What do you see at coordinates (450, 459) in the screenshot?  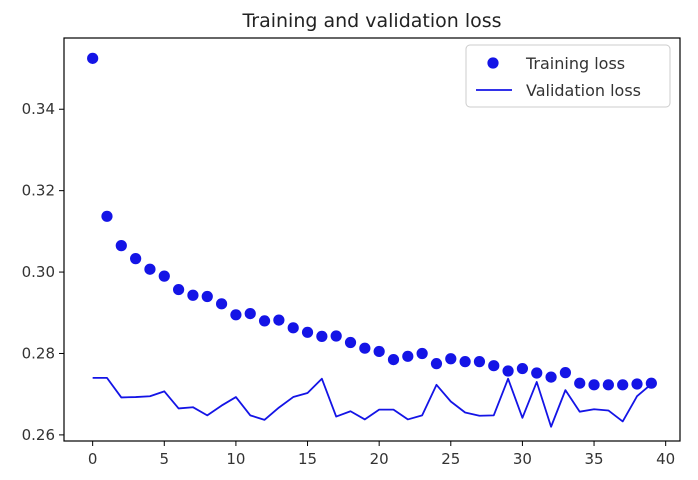 I see `x-tick-label: 25` at bounding box center [450, 459].